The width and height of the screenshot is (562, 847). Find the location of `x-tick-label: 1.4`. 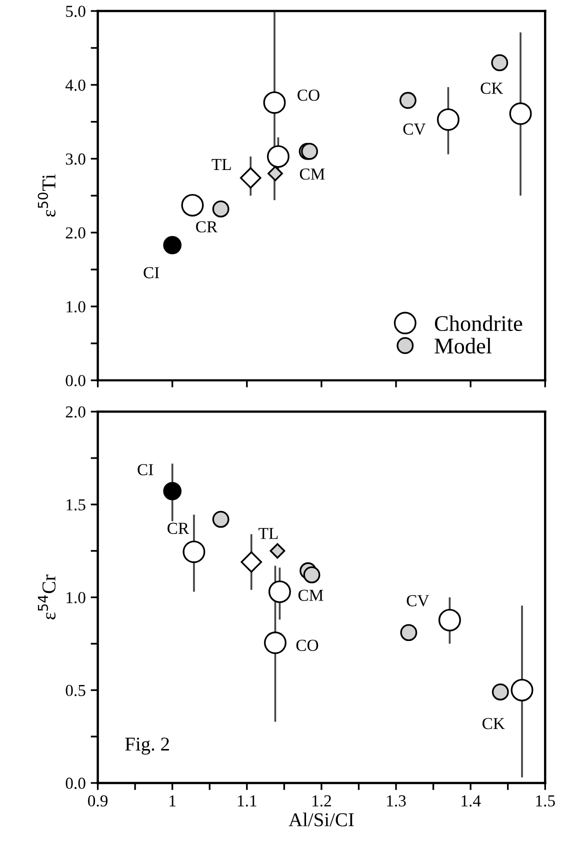

x-tick-label: 1.4 is located at coordinates (471, 801).